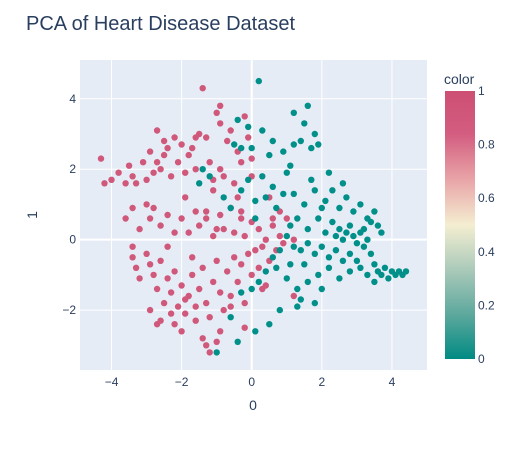 The height and width of the screenshot is (450, 516). What do you see at coordinates (322, 382) in the screenshot?
I see `x-tick-label: 2` at bounding box center [322, 382].